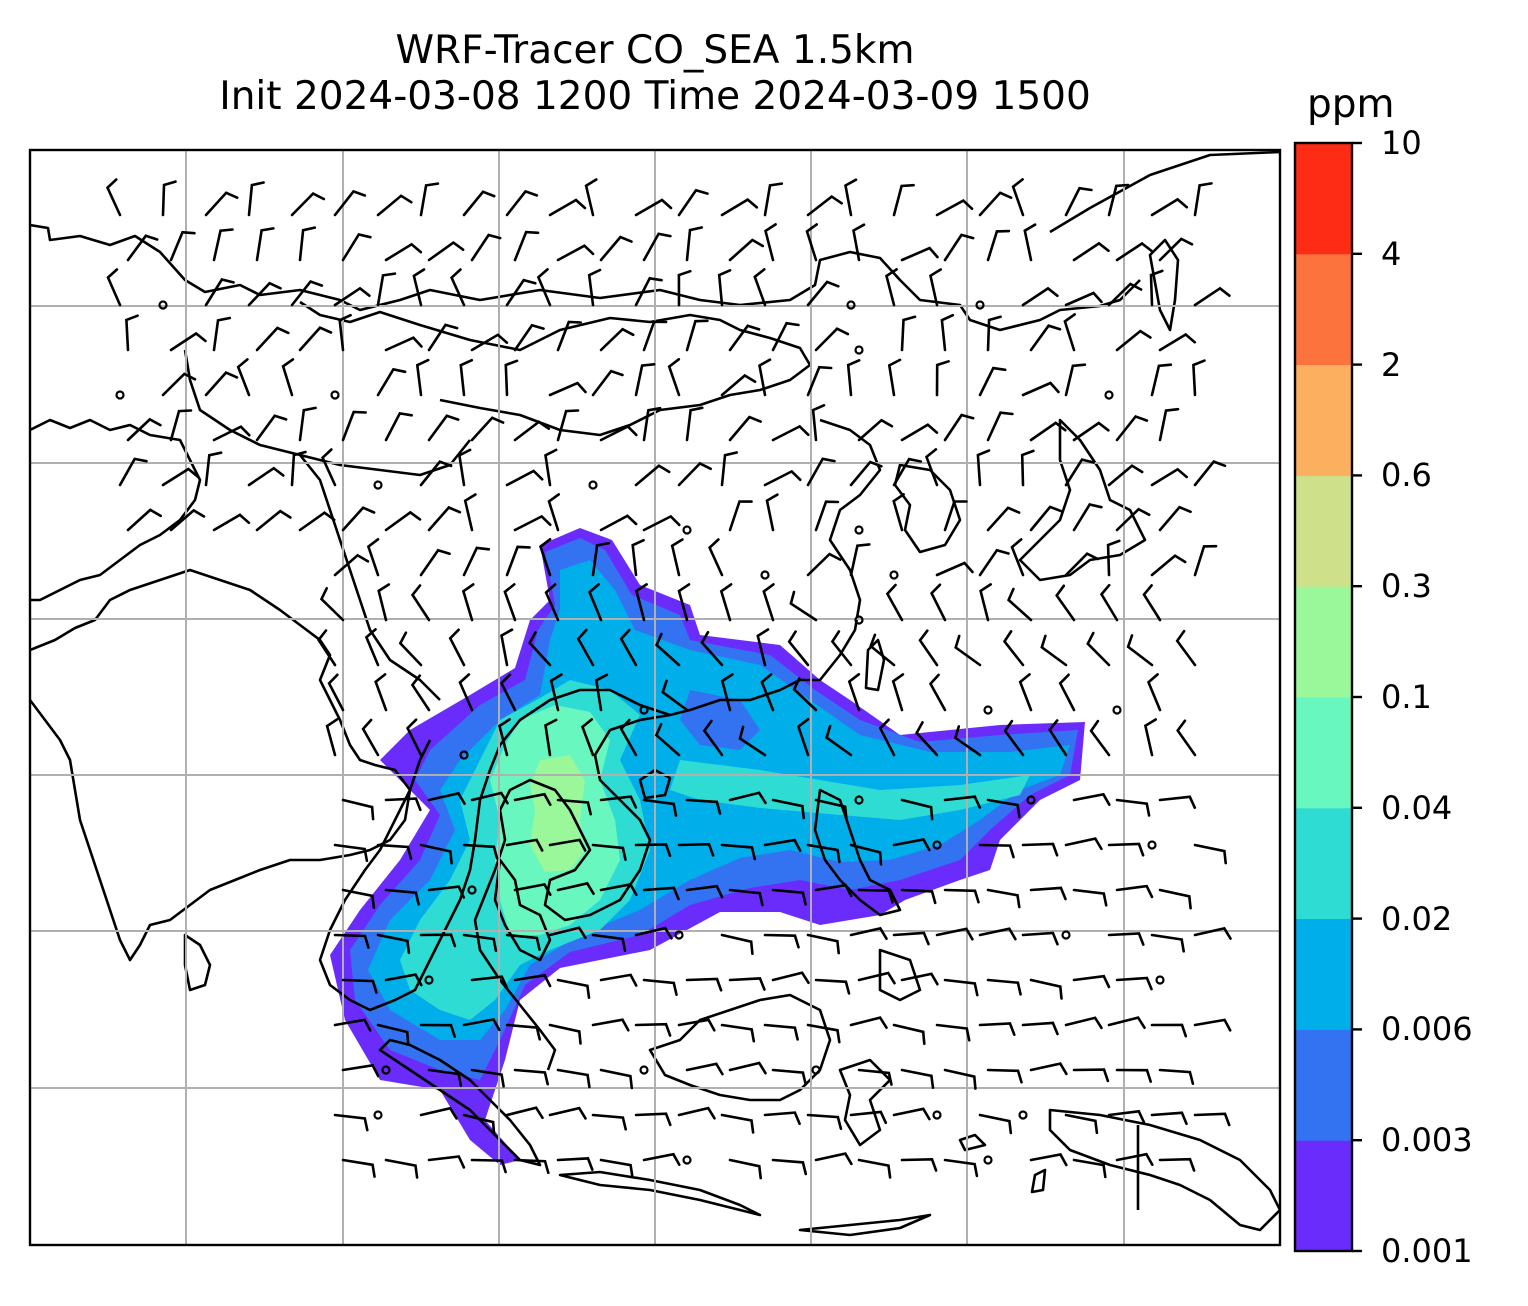 The height and width of the screenshot is (1306, 1528). Describe the element at coordinates (655, 50) in the screenshot. I see `title-line-1: WRF-Tracer CO_SEA 1.5km` at that location.